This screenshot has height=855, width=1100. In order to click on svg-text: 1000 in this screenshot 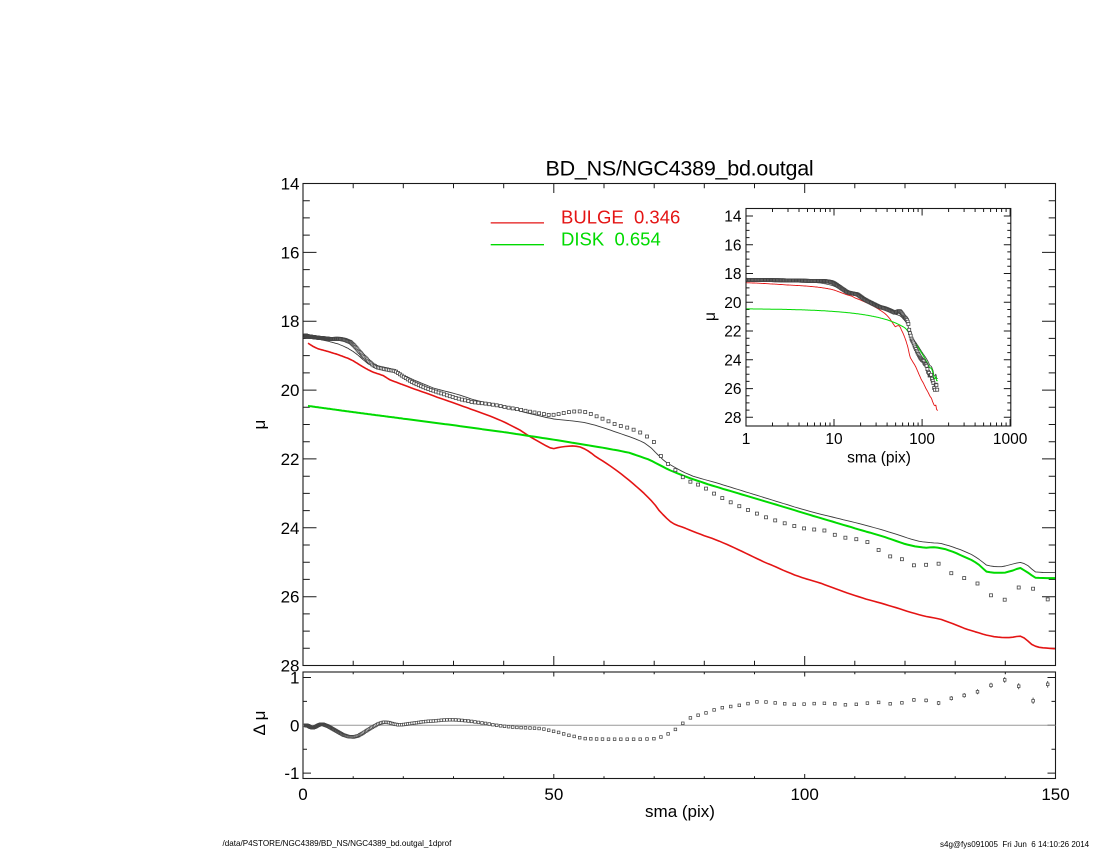, I will do `click(1010, 439)`.